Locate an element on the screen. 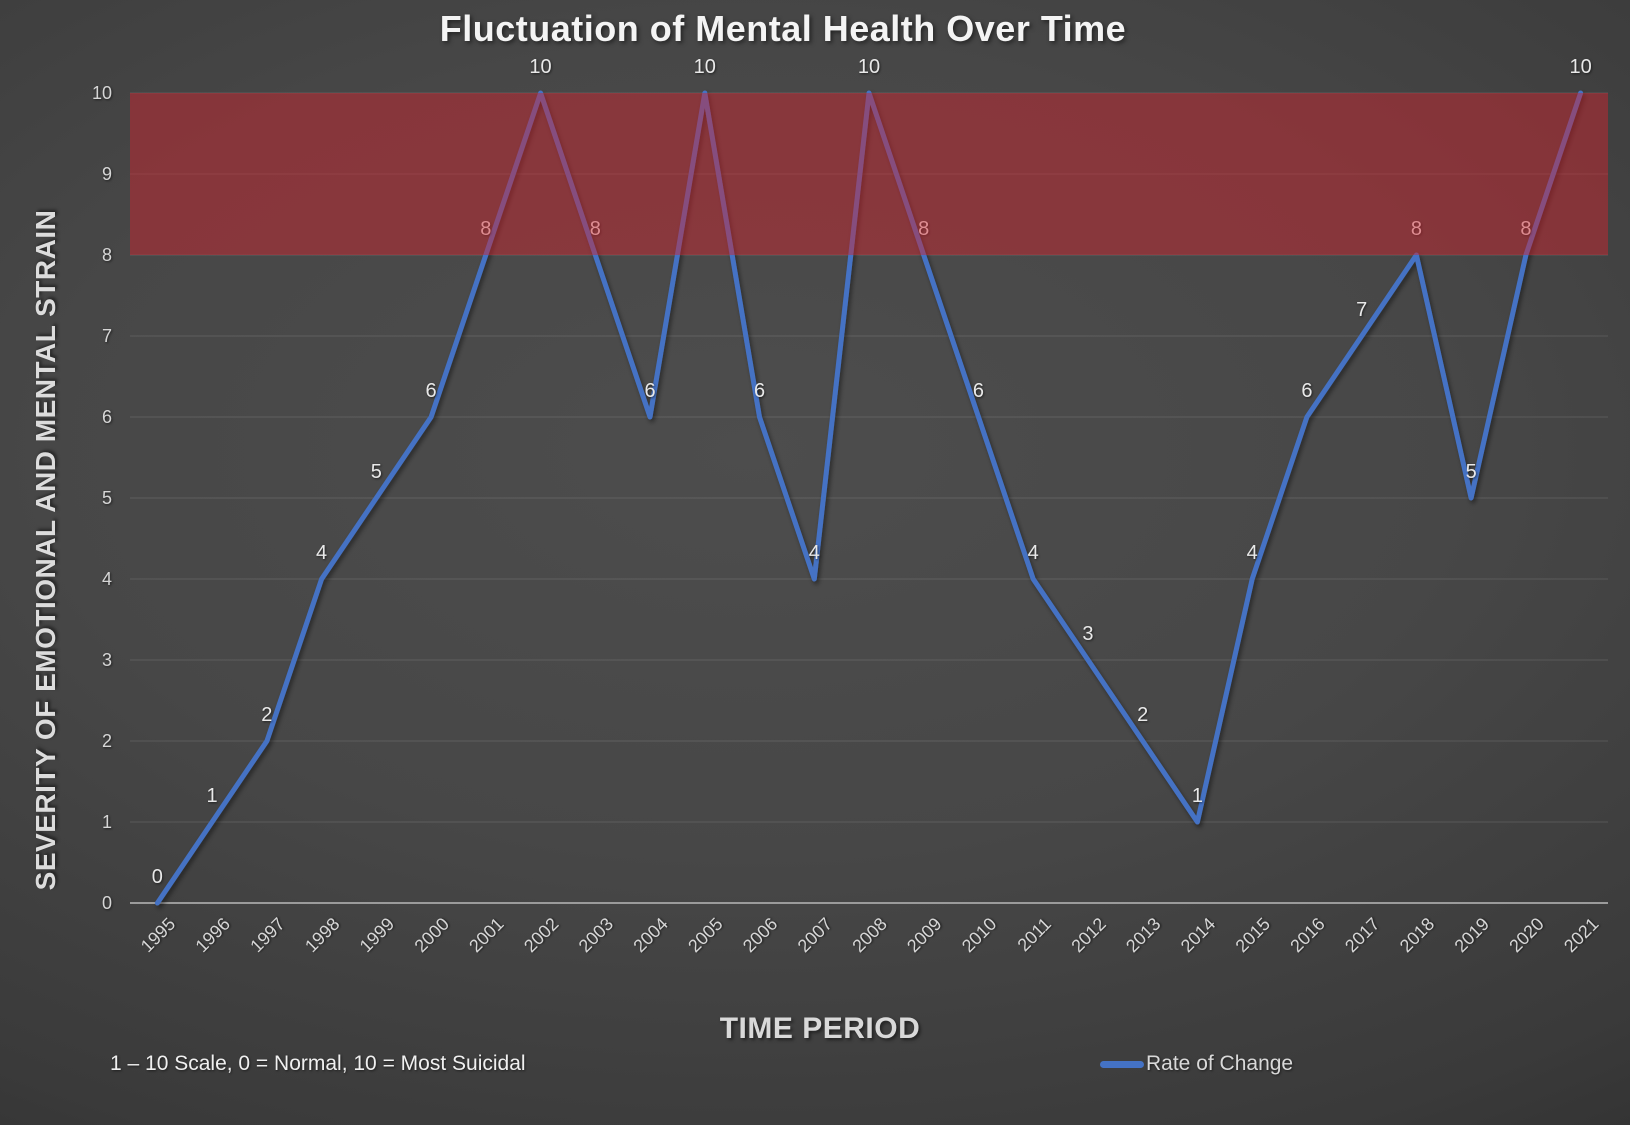 This screenshot has width=1630, height=1125. x-axis-tick-label: 2007 is located at coordinates (815, 935).